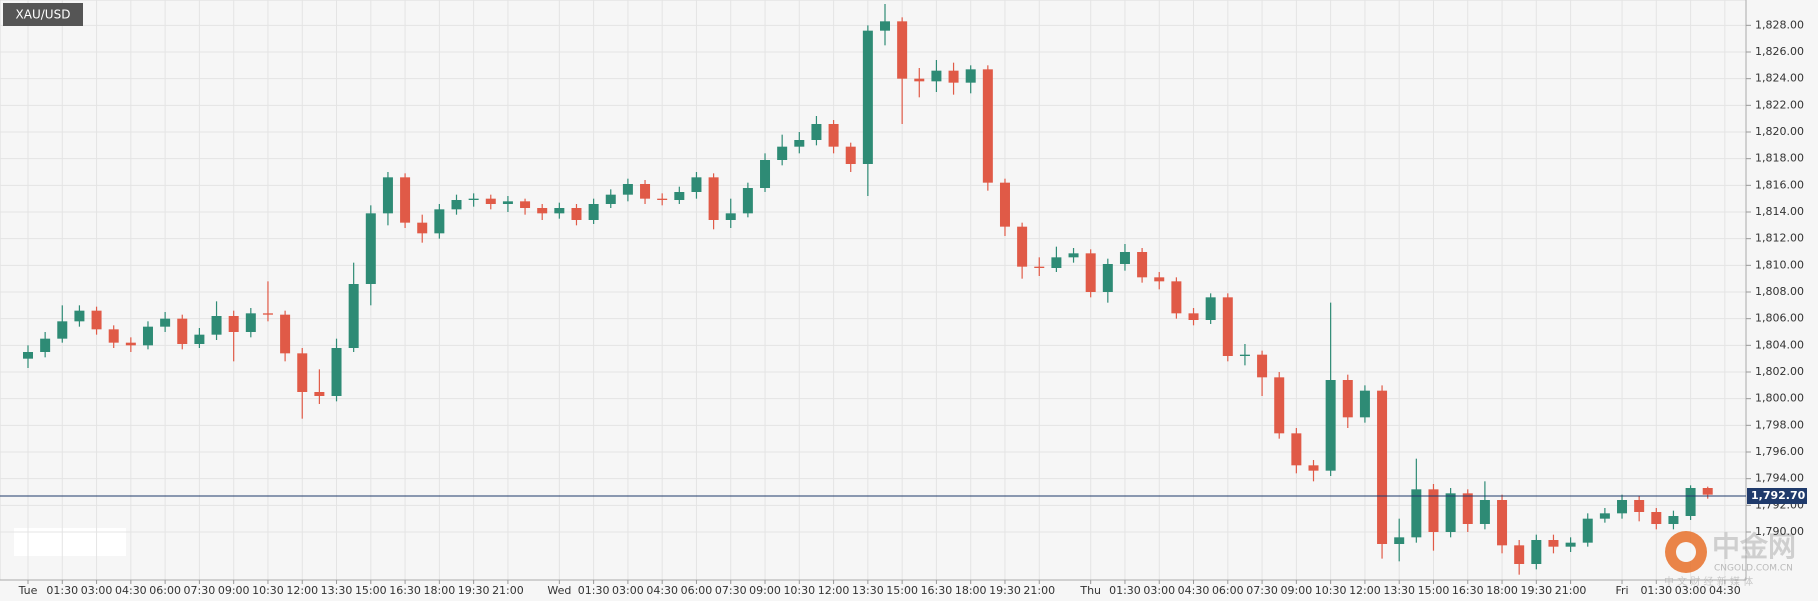  What do you see at coordinates (1779, 344) in the screenshot?
I see `y-tick-label: 1,804.00` at bounding box center [1779, 344].